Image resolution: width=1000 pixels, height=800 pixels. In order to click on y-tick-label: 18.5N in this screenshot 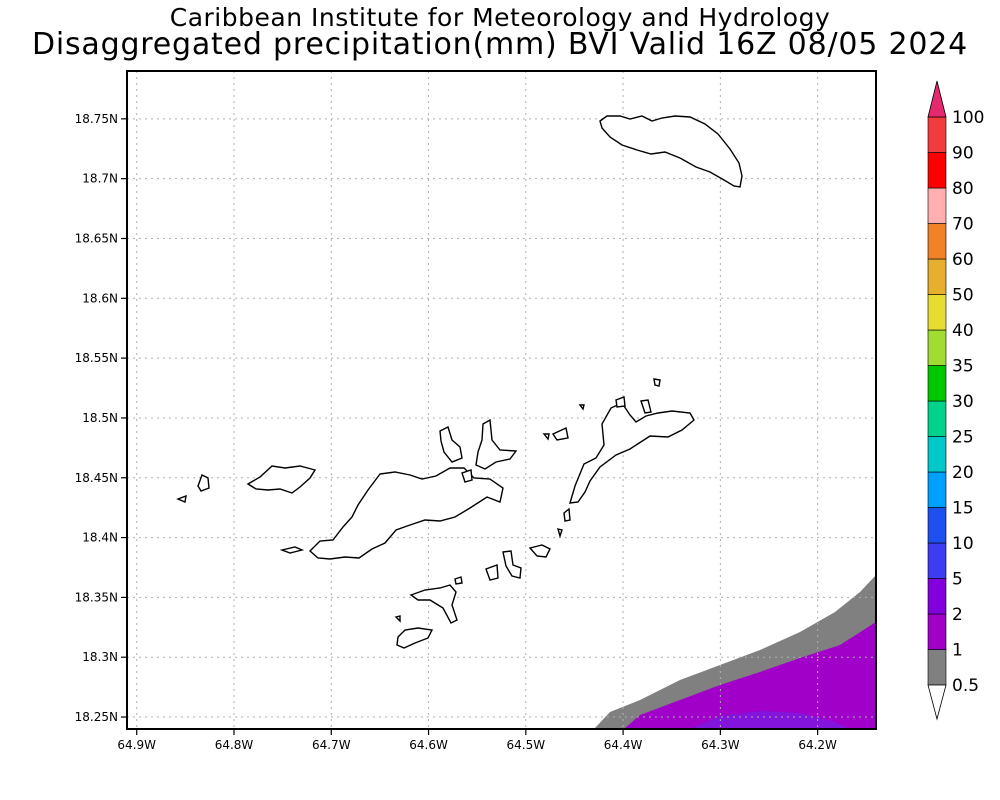, I will do `click(100, 418)`.